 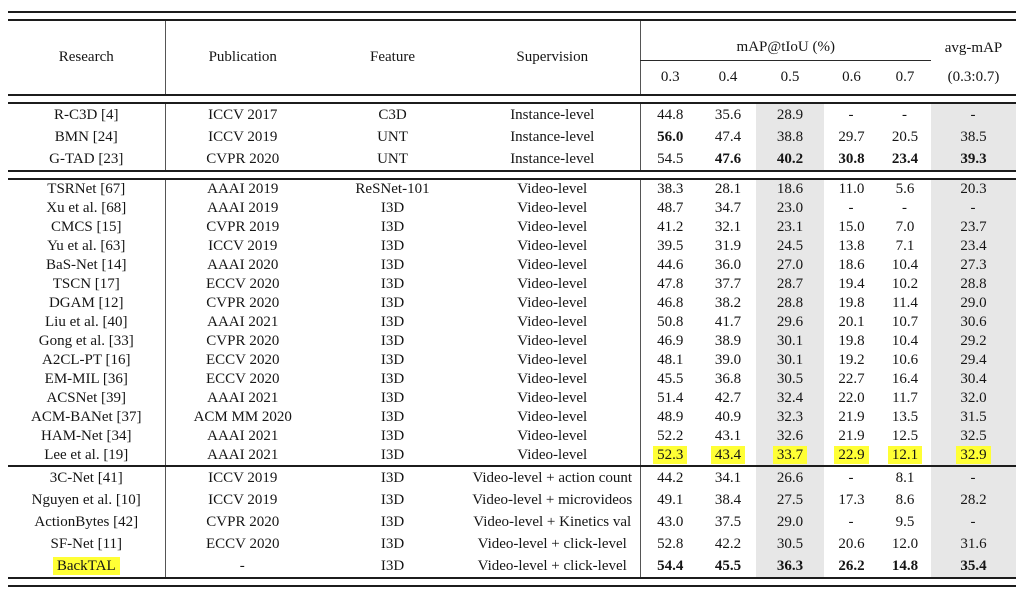 What do you see at coordinates (86, 322) in the screenshot?
I see `cell-research: Liu et al. [40]` at bounding box center [86, 322].